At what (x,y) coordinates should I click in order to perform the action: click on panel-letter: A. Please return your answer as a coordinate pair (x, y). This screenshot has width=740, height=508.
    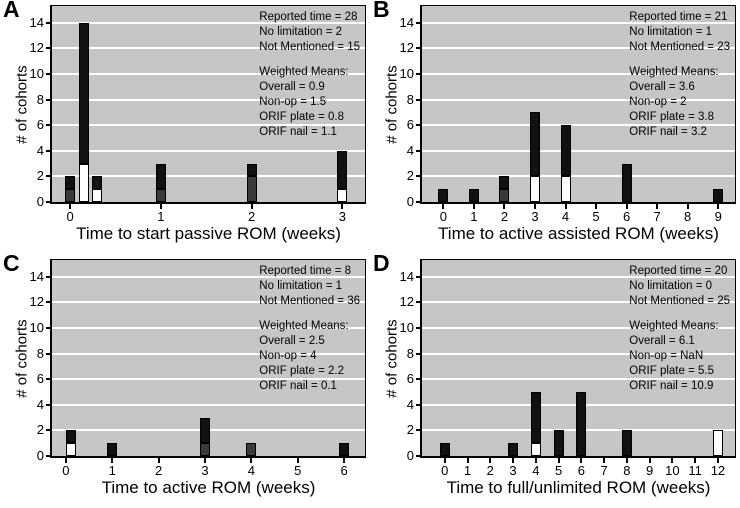
    Looking at the image, I should click on (11, 11).